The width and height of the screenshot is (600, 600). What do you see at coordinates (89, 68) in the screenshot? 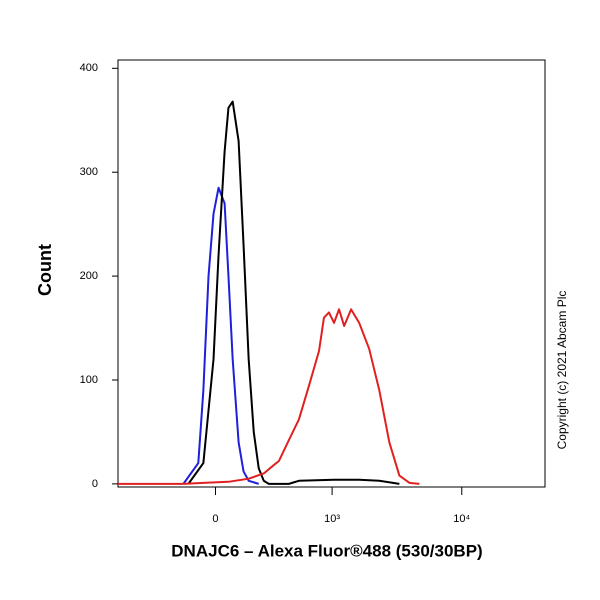
I see `y-tick-label: 400` at bounding box center [89, 68].